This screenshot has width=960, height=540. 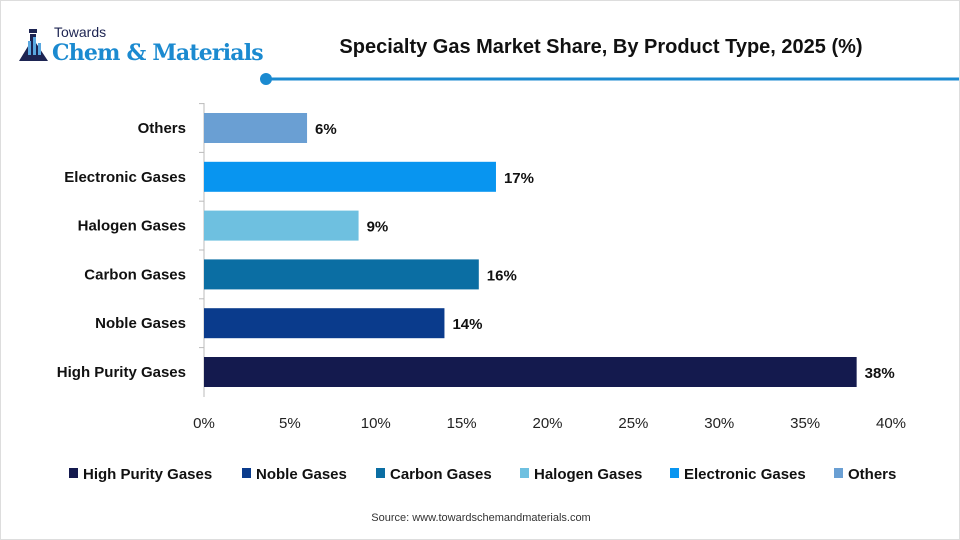 What do you see at coordinates (547, 423) in the screenshot?
I see `x-tick-label: 20%` at bounding box center [547, 423].